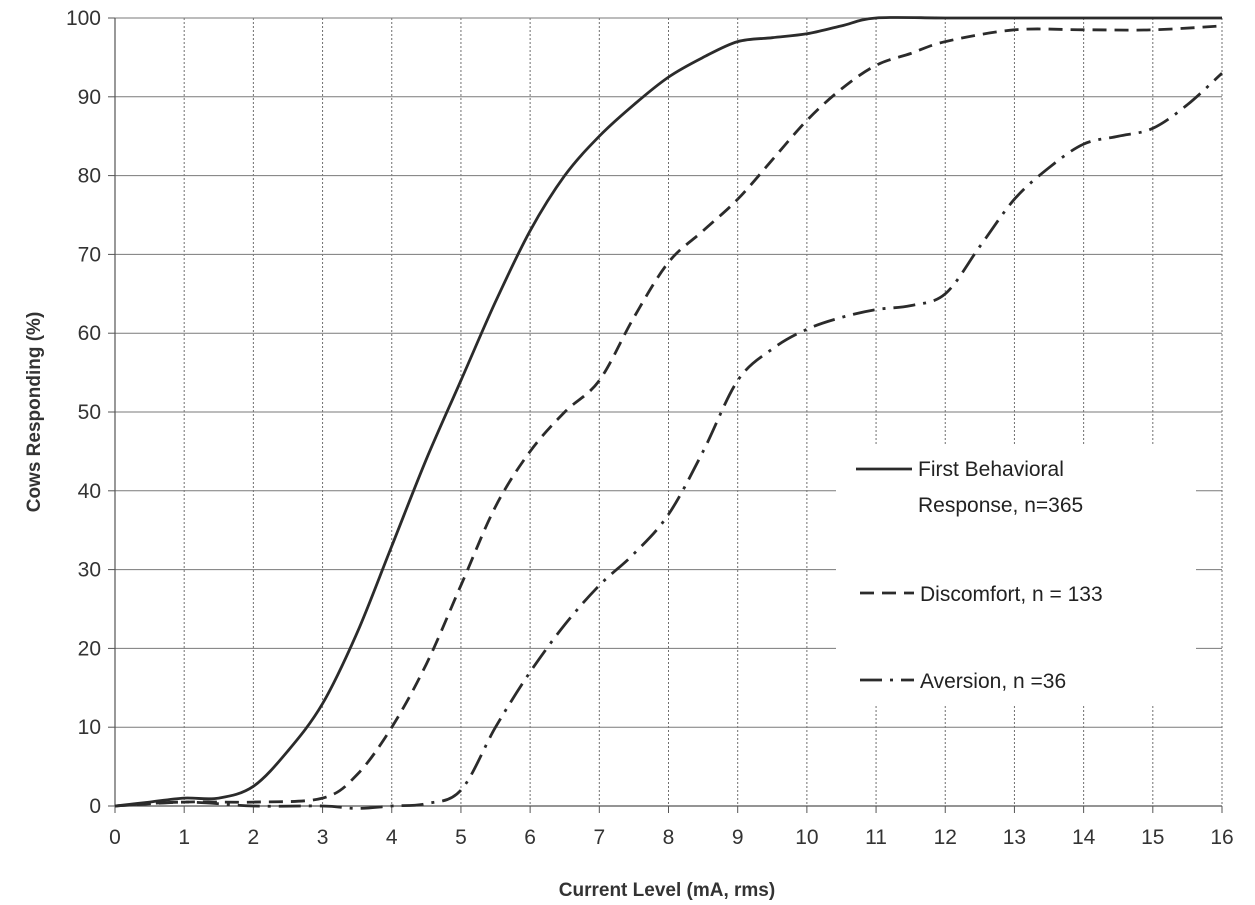 The height and width of the screenshot is (905, 1255). What do you see at coordinates (599, 837) in the screenshot?
I see `x-tick-label: 7` at bounding box center [599, 837].